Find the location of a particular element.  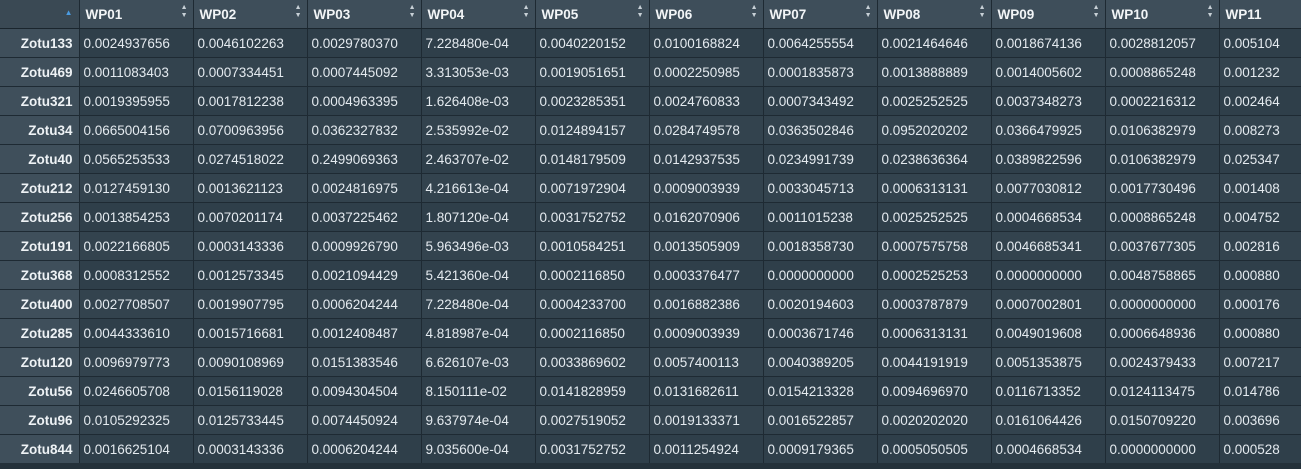

column-header: WP04 ▲ ▼ is located at coordinates (478, 14).